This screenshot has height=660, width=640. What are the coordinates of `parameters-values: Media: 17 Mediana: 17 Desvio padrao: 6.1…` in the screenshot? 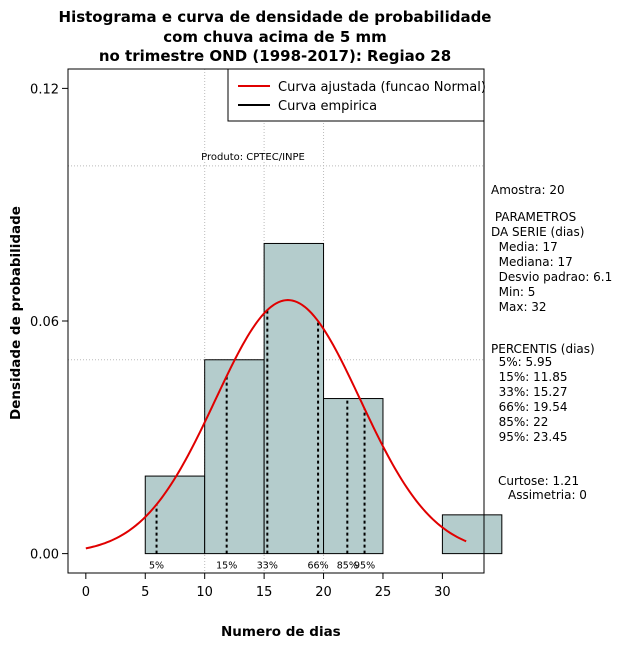 It's located at (555, 277).